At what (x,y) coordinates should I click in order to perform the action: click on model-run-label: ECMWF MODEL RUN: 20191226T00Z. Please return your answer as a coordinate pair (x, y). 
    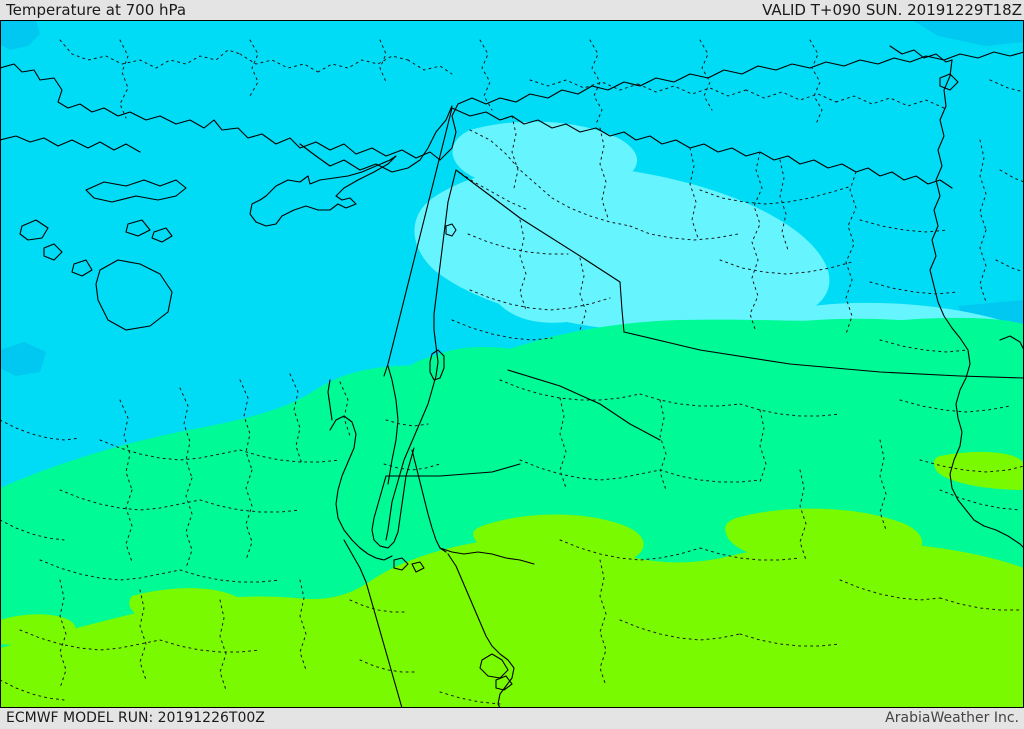
    Looking at the image, I should click on (135, 718).